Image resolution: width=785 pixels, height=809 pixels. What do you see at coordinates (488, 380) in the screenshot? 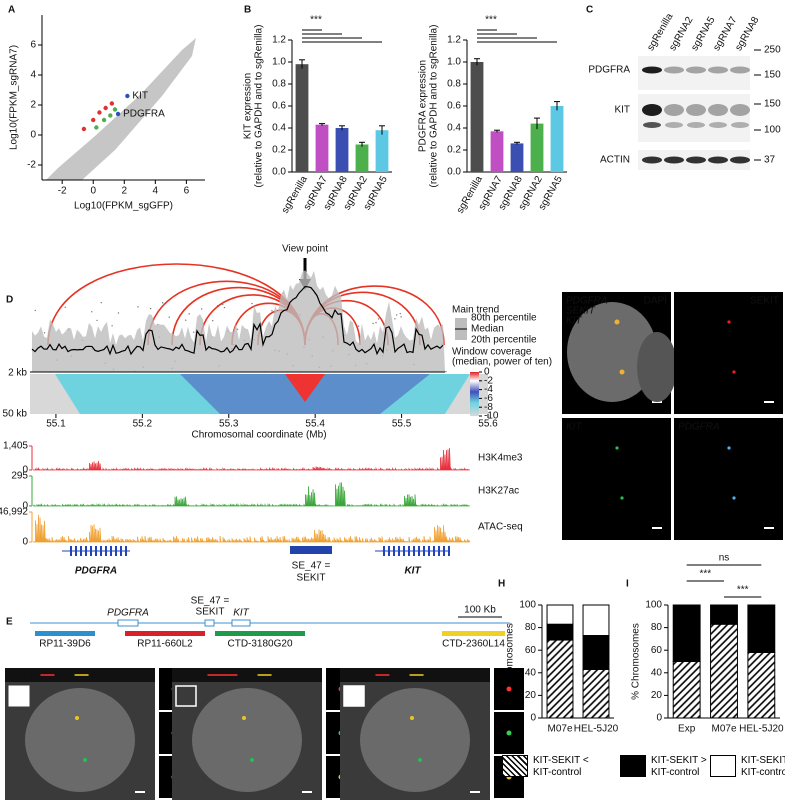
I see `colorbar-label: -2` at bounding box center [488, 380].